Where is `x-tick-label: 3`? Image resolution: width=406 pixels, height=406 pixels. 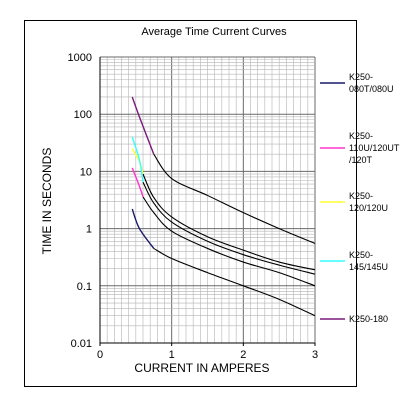 x-tick-label: 3 is located at coordinates (315, 355).